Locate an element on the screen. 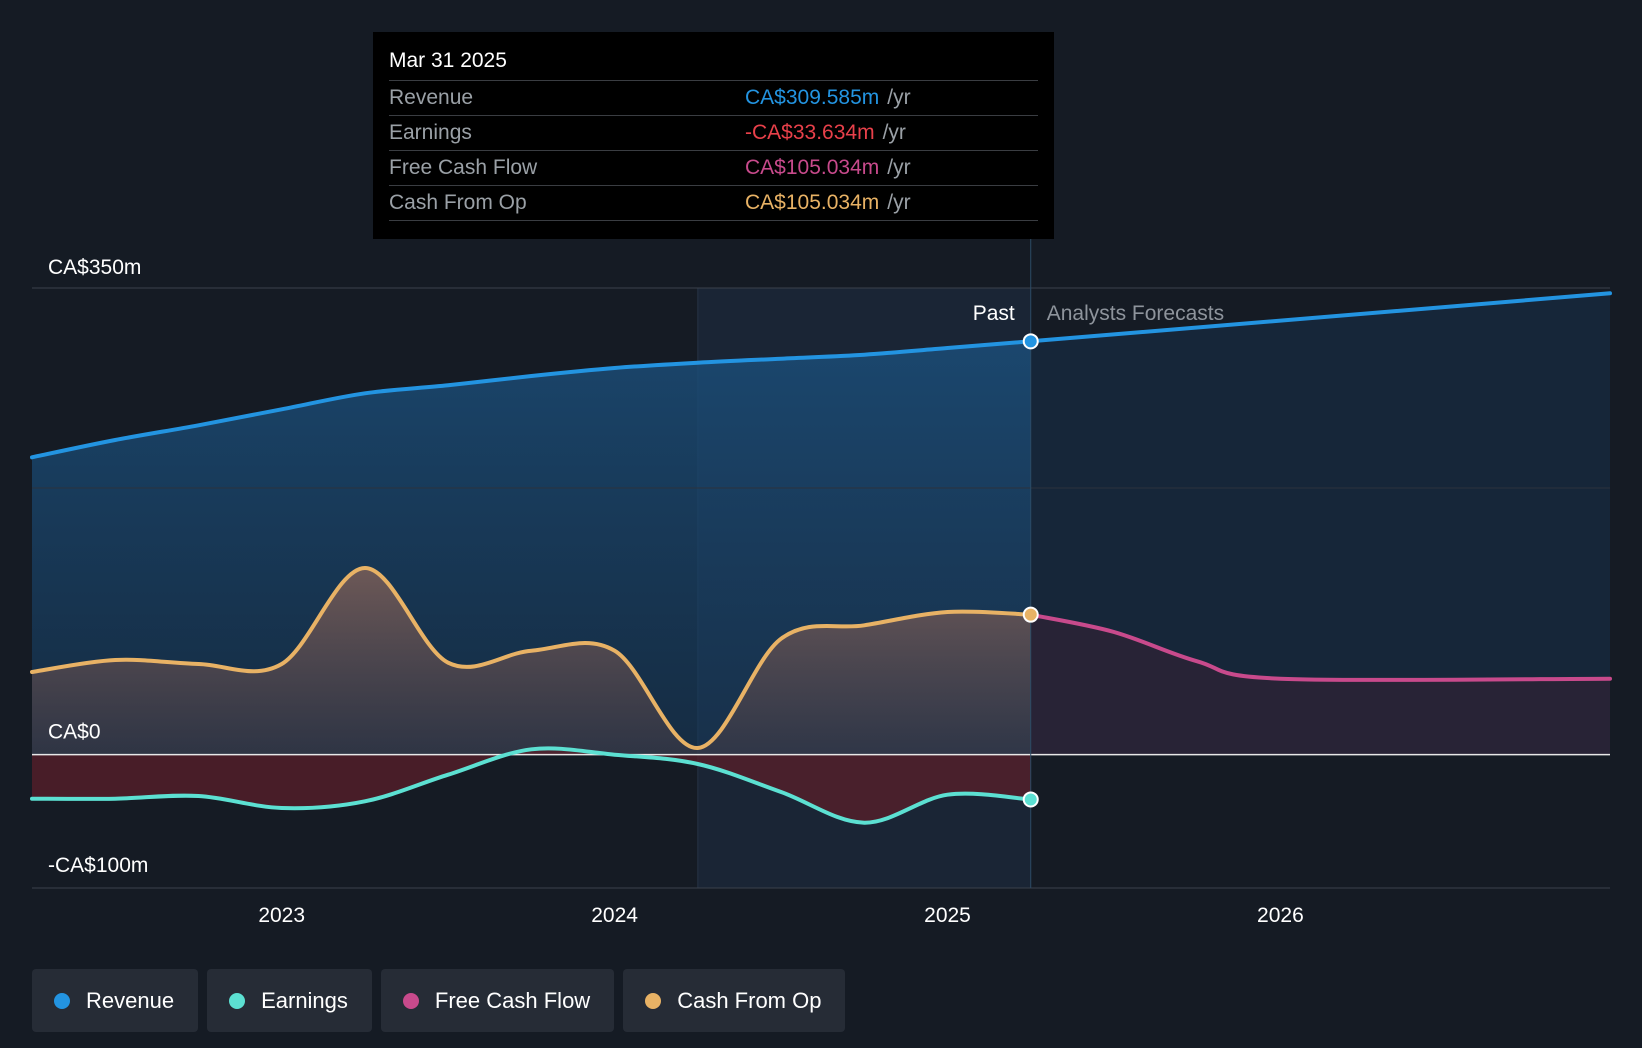 Image resolution: width=1642 pixels, height=1048 pixels. x-tick-label: 2024 is located at coordinates (614, 915).